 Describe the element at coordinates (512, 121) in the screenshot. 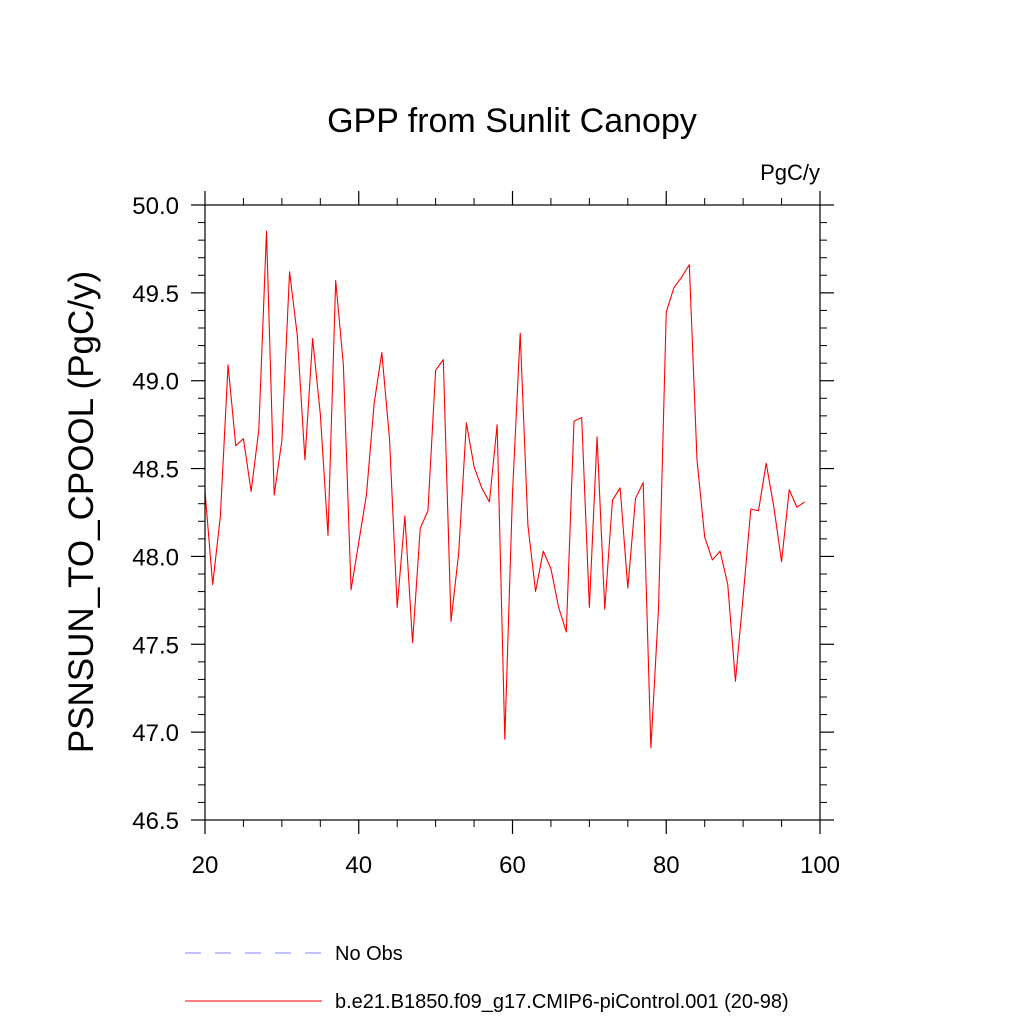

I see `chart-title: GPP from Sunlit Canopy` at that location.